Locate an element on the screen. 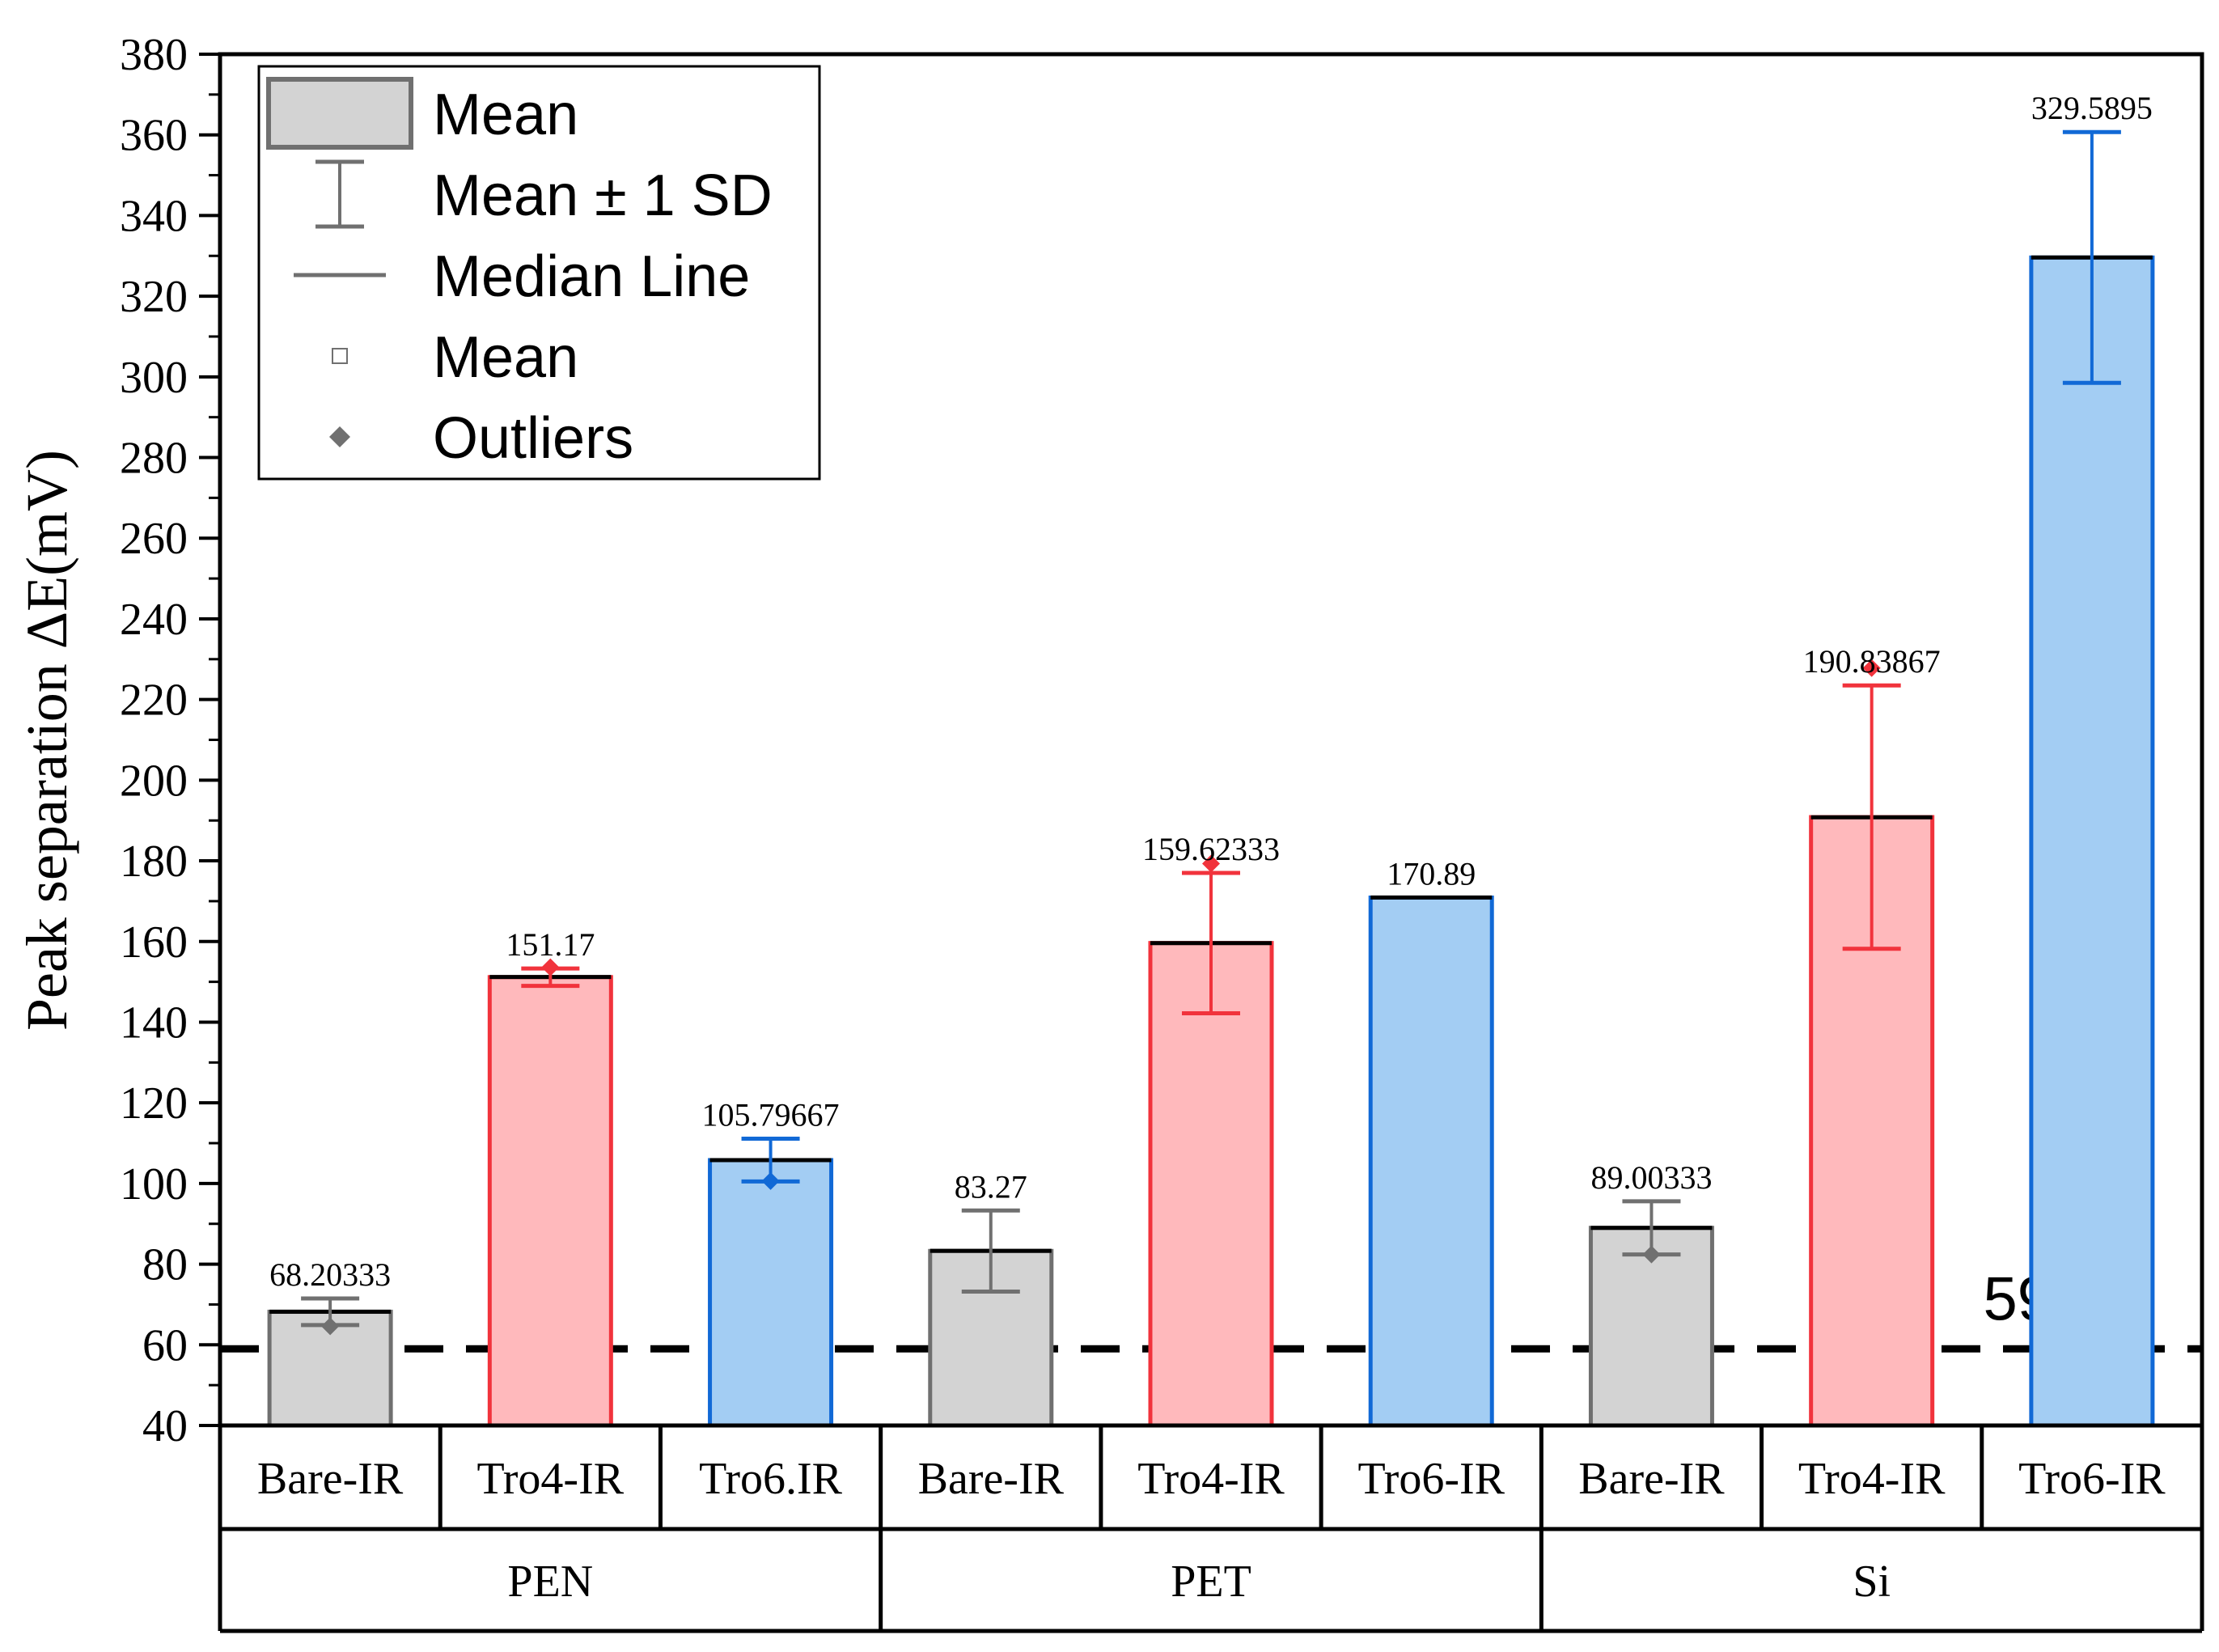 The width and height of the screenshot is (2219, 1652). group-label: Si is located at coordinates (1872, 1582).